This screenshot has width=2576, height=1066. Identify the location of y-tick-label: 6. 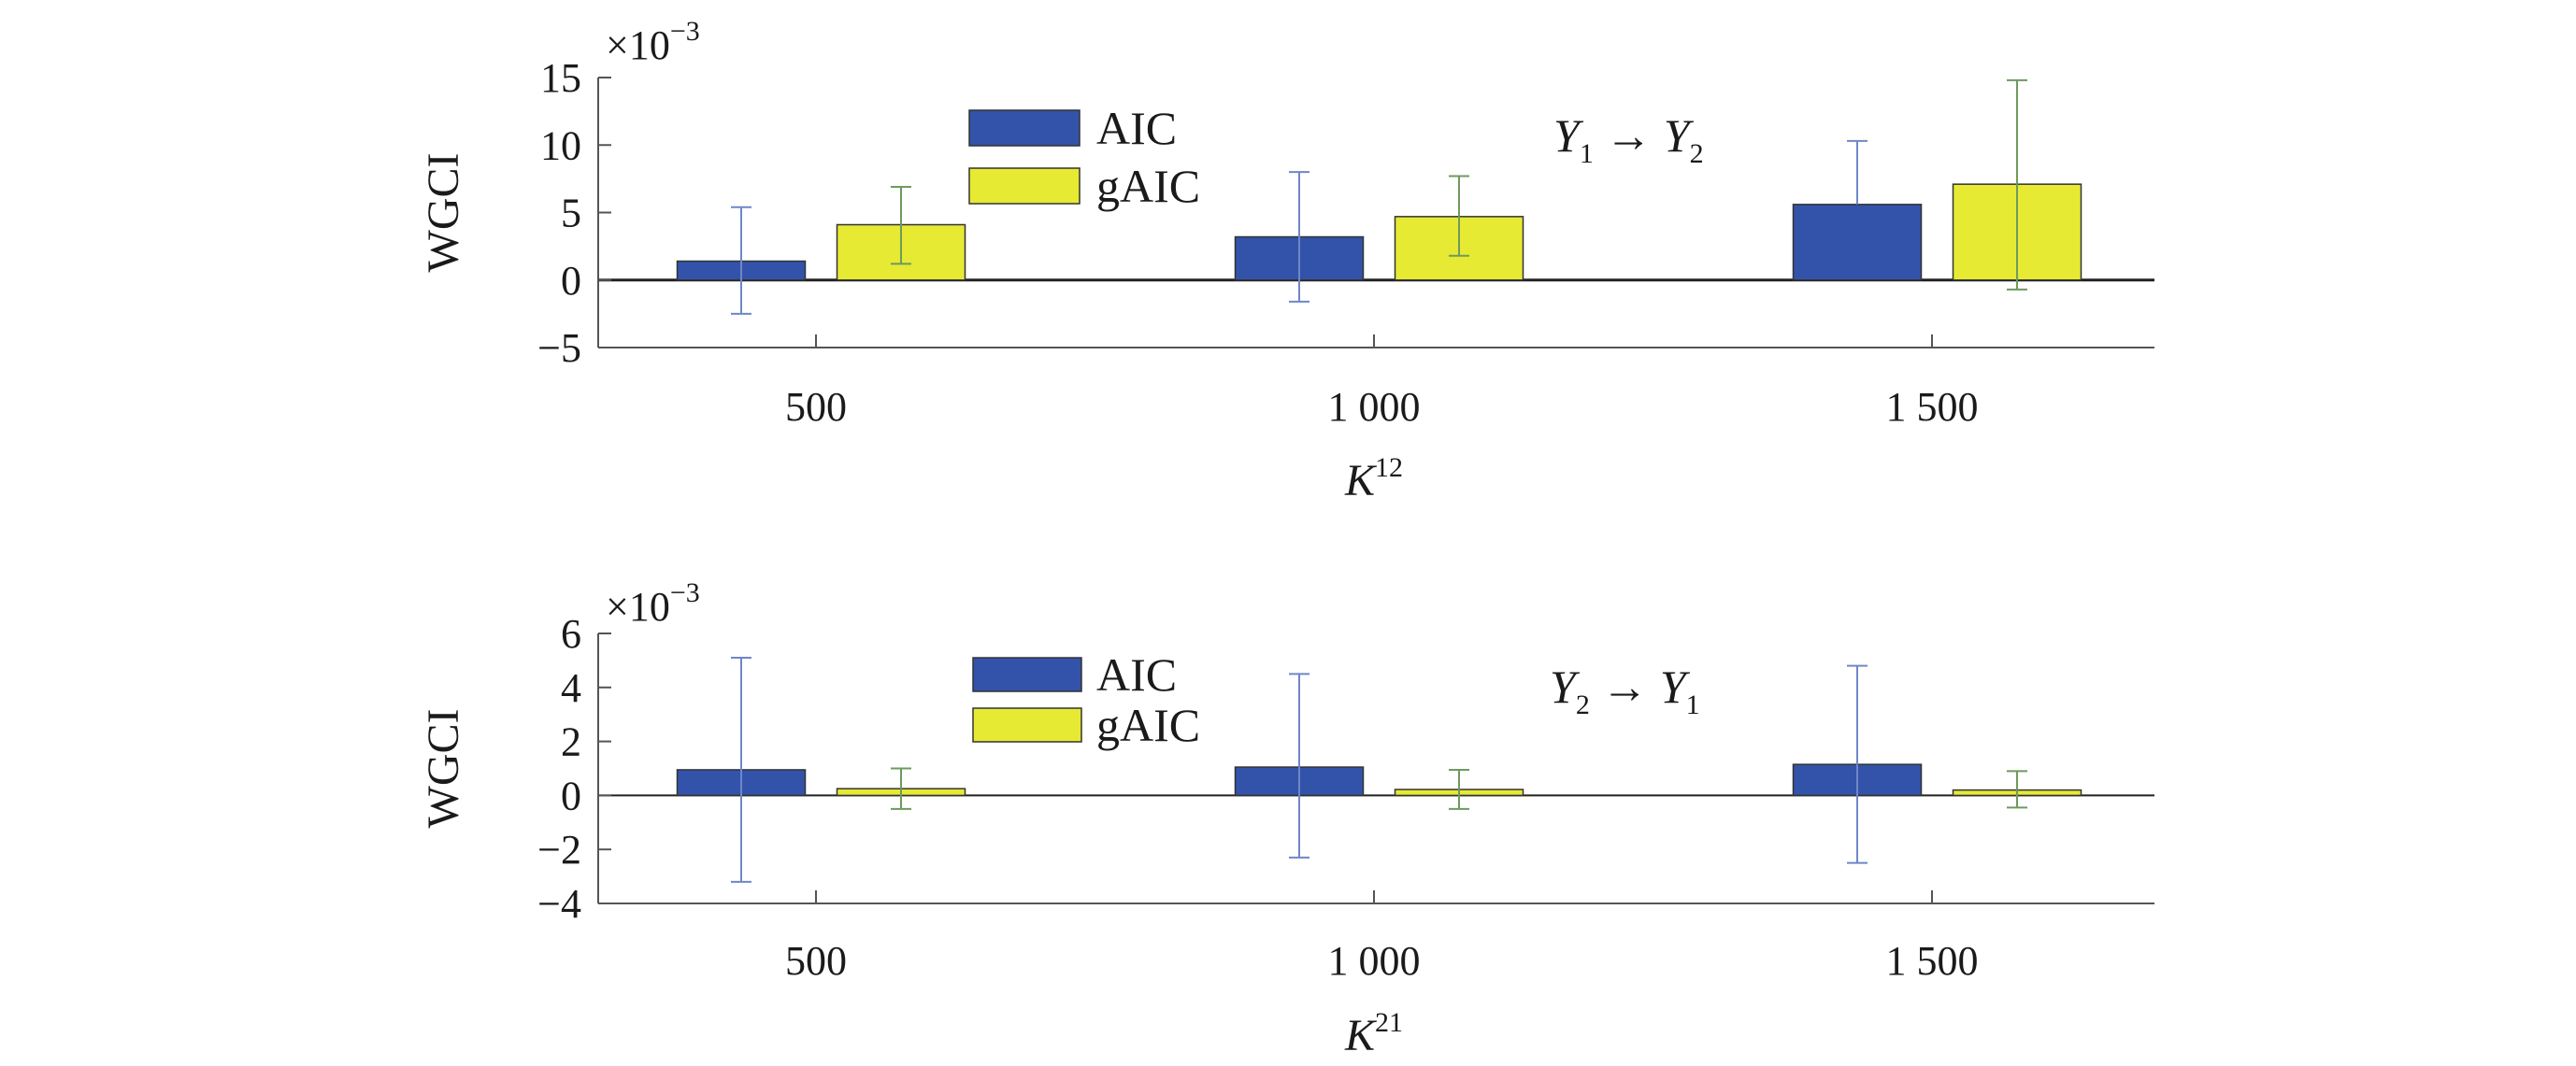
(571, 634).